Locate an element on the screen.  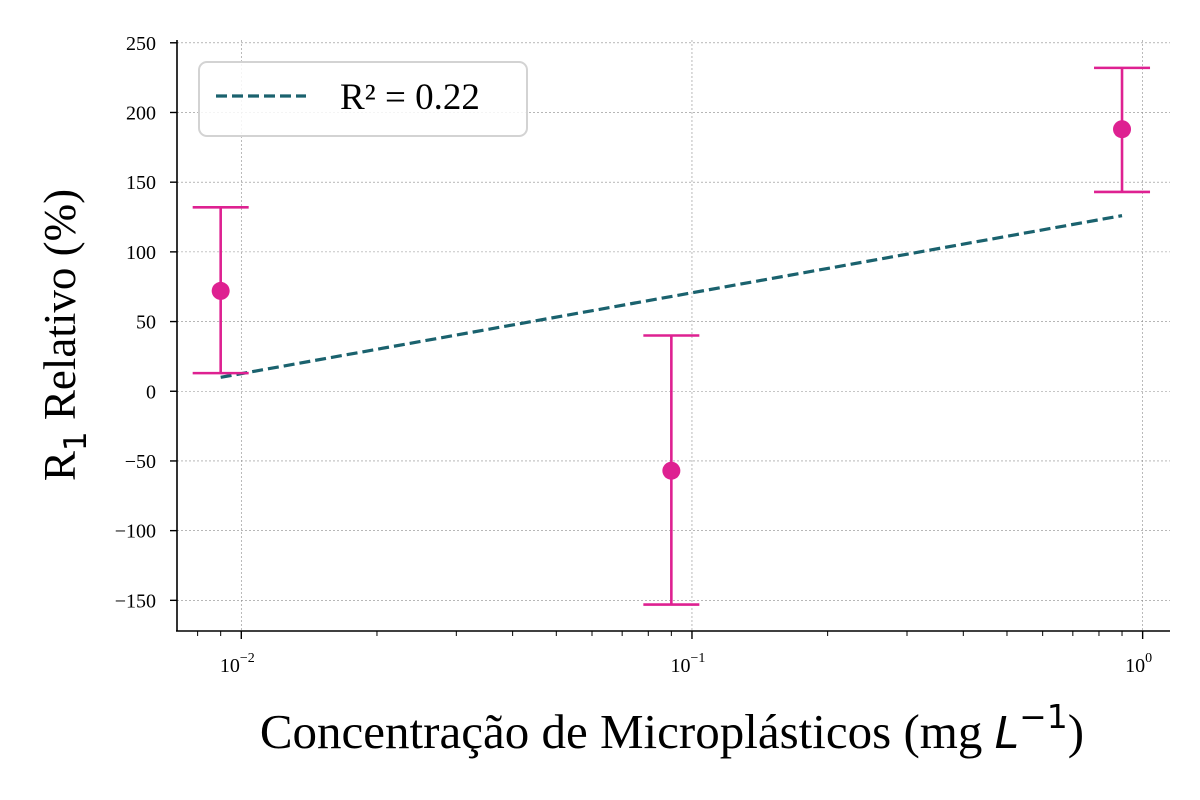
x-axis-label-close: ) is located at coordinates (1076, 731).